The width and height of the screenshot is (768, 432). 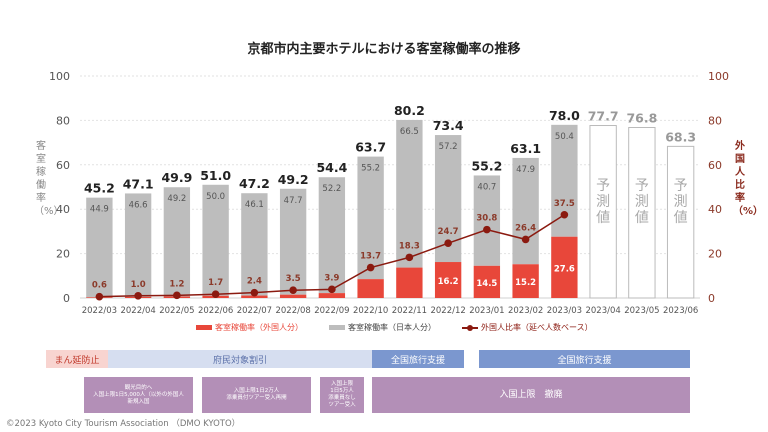 What do you see at coordinates (525, 148) in the screenshot?
I see `total-value-label: 63.1` at bounding box center [525, 148].